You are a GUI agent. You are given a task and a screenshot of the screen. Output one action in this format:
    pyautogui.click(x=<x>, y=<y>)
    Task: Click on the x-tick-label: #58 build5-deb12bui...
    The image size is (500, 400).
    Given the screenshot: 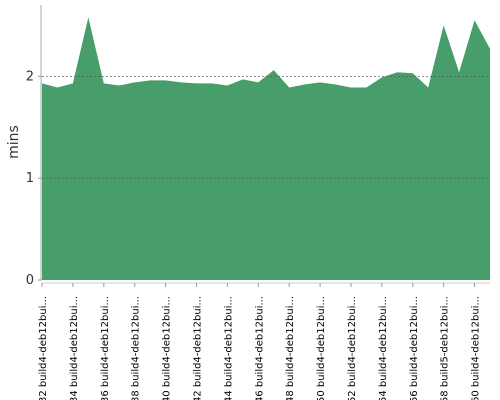 What is the action you would take?
    pyautogui.click(x=445, y=348)
    